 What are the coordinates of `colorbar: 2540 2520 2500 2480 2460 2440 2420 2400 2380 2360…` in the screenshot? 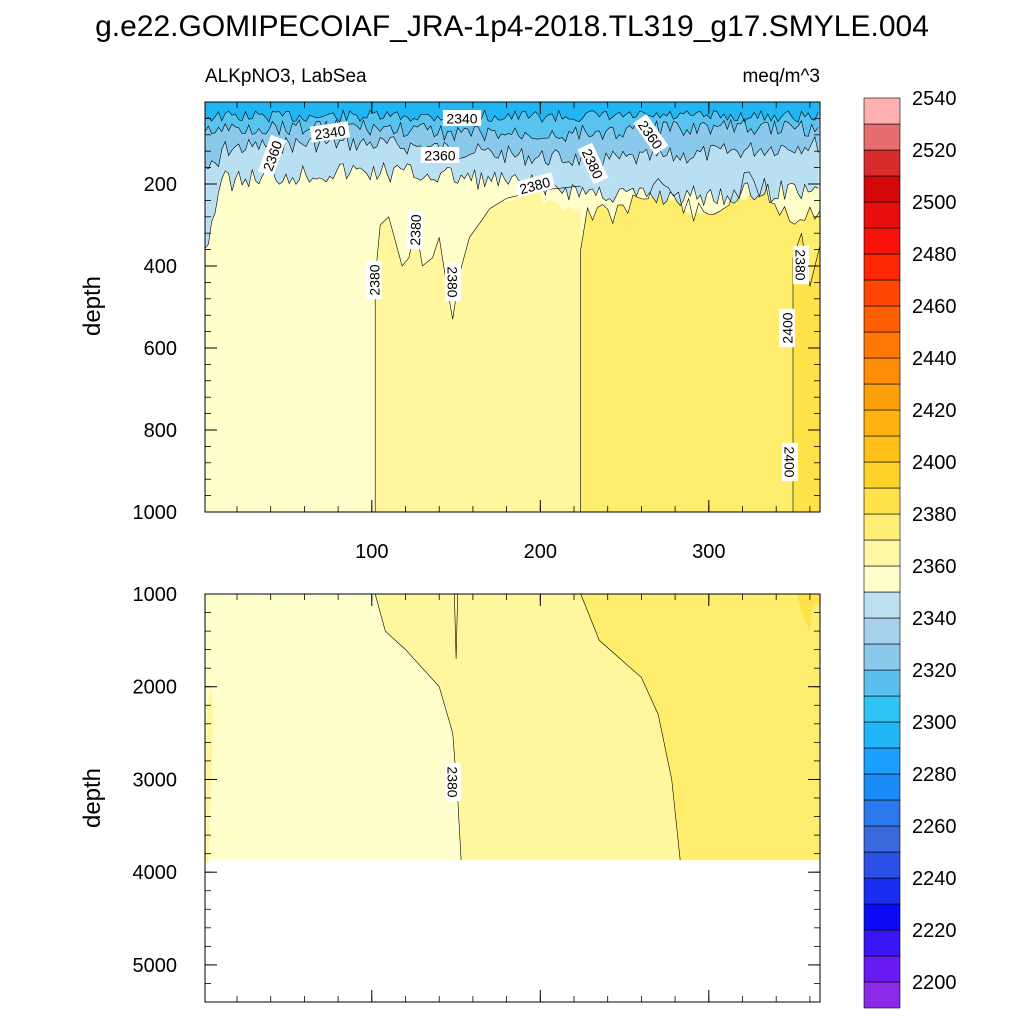 It's located at (910, 548).